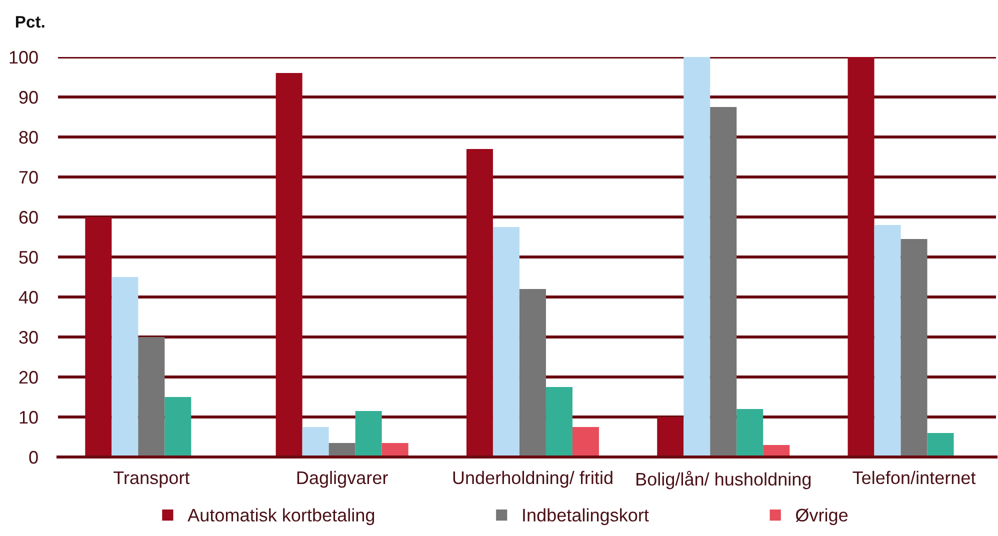 The height and width of the screenshot is (536, 998). Describe the element at coordinates (28, 217) in the screenshot. I see `y-tick-label: 60` at that location.